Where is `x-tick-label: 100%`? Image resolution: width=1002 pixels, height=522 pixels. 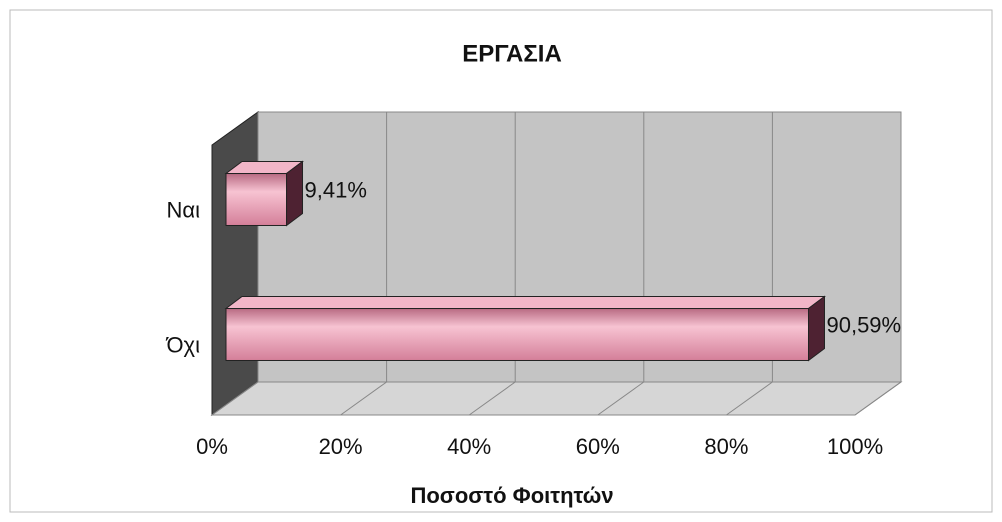
x-tick-label: 100% is located at coordinates (855, 446).